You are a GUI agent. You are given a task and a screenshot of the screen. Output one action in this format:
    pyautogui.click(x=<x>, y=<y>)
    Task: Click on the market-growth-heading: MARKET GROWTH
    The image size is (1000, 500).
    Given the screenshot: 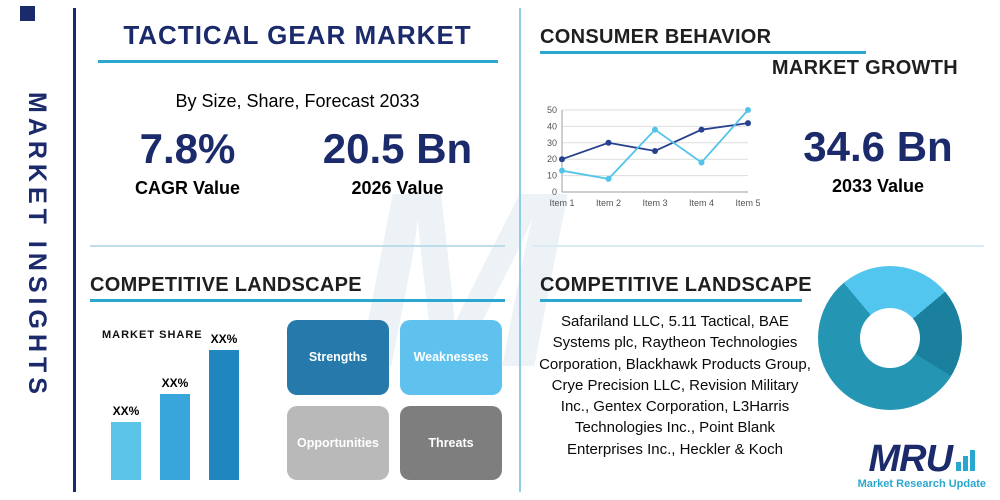 What is the action you would take?
    pyautogui.click(x=864, y=68)
    